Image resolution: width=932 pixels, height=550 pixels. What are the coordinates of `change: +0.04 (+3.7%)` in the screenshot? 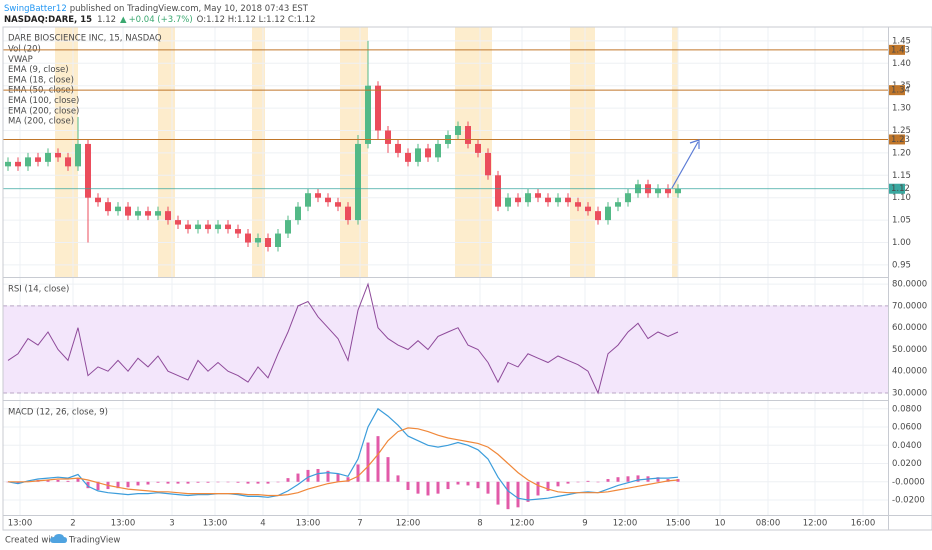 It's located at (161, 20).